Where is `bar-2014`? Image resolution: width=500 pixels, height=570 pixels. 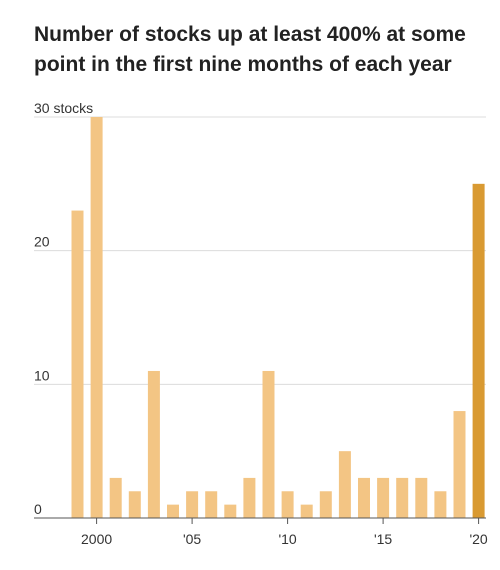 bar-2014 is located at coordinates (364, 497).